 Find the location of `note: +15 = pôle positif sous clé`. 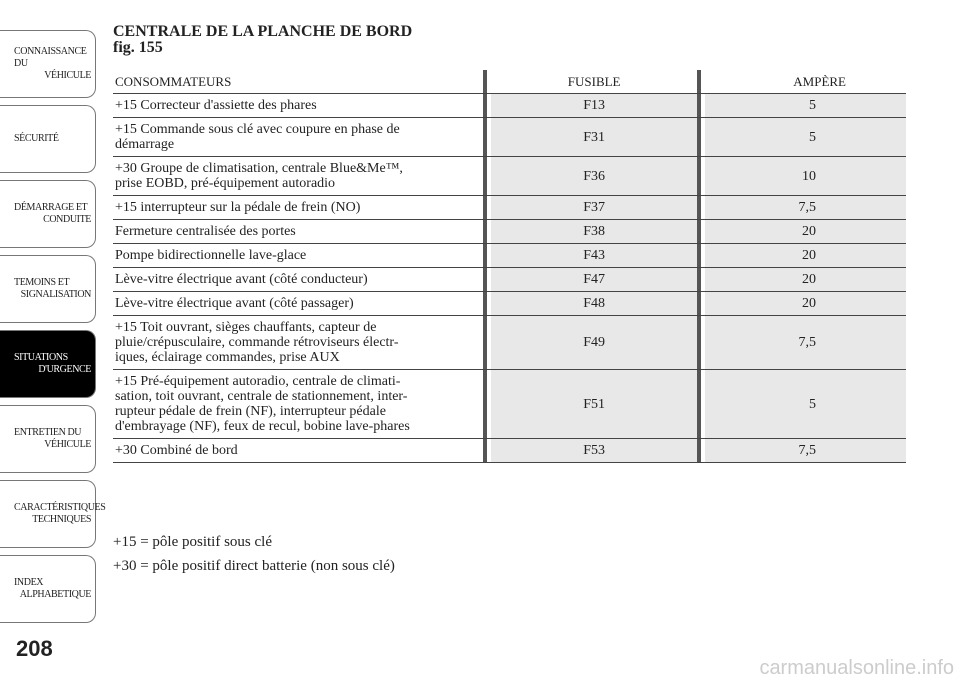

note: +15 = pôle positif sous clé is located at coordinates (192, 542).